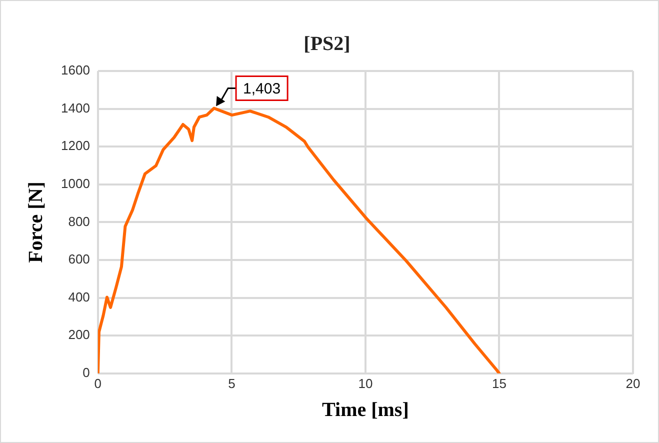 This screenshot has height=443, width=659. Describe the element at coordinates (262, 89) in the screenshot. I see `annotation: 1,403` at that location.